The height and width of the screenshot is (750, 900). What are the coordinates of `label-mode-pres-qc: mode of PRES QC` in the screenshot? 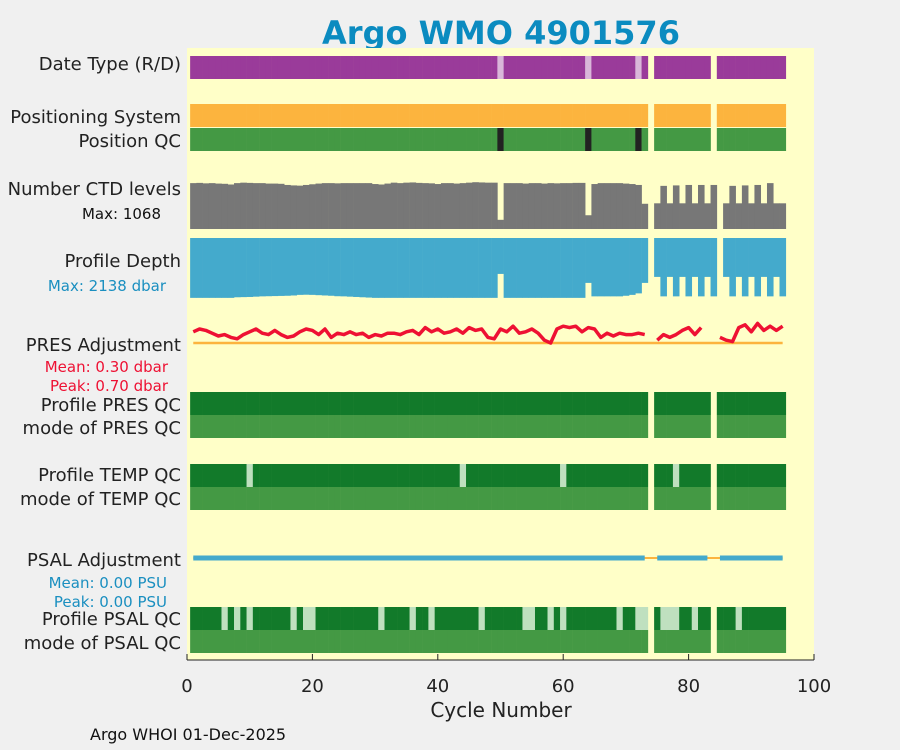 It's located at (102, 428).